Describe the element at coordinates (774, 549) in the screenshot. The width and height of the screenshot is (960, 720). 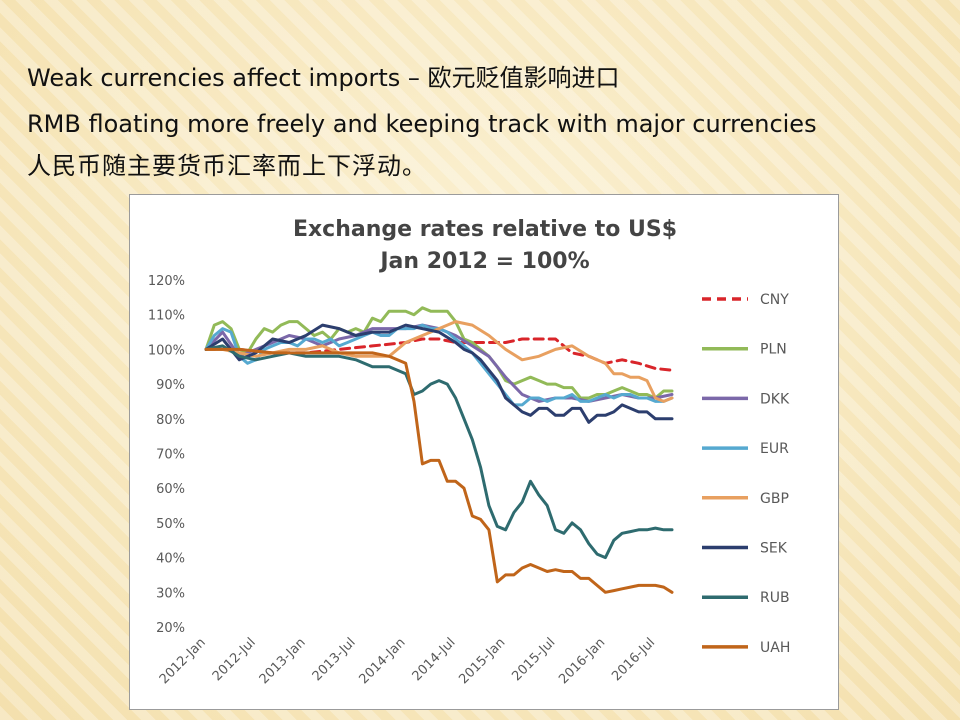
I see `legend-label-sek: SEK` at that location.